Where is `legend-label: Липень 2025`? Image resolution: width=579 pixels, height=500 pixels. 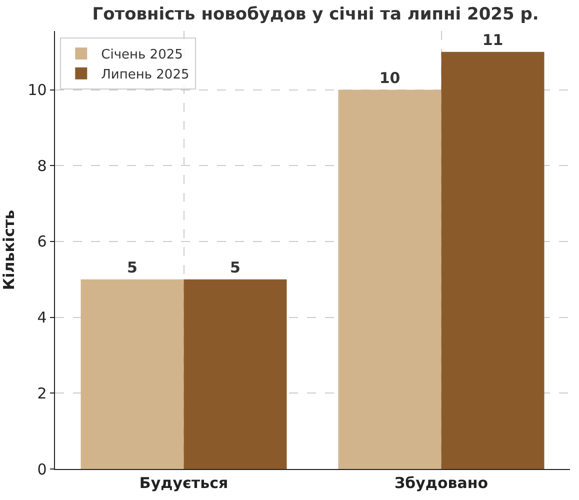
legend-label: Липень 2025 is located at coordinates (145, 74).